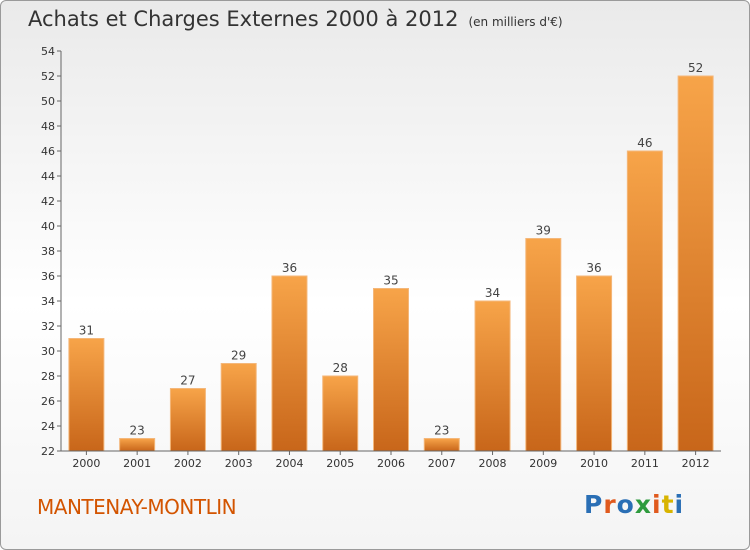 This screenshot has width=750, height=550. What do you see at coordinates (441, 431) in the screenshot?
I see `data-label-2007: 23` at bounding box center [441, 431].